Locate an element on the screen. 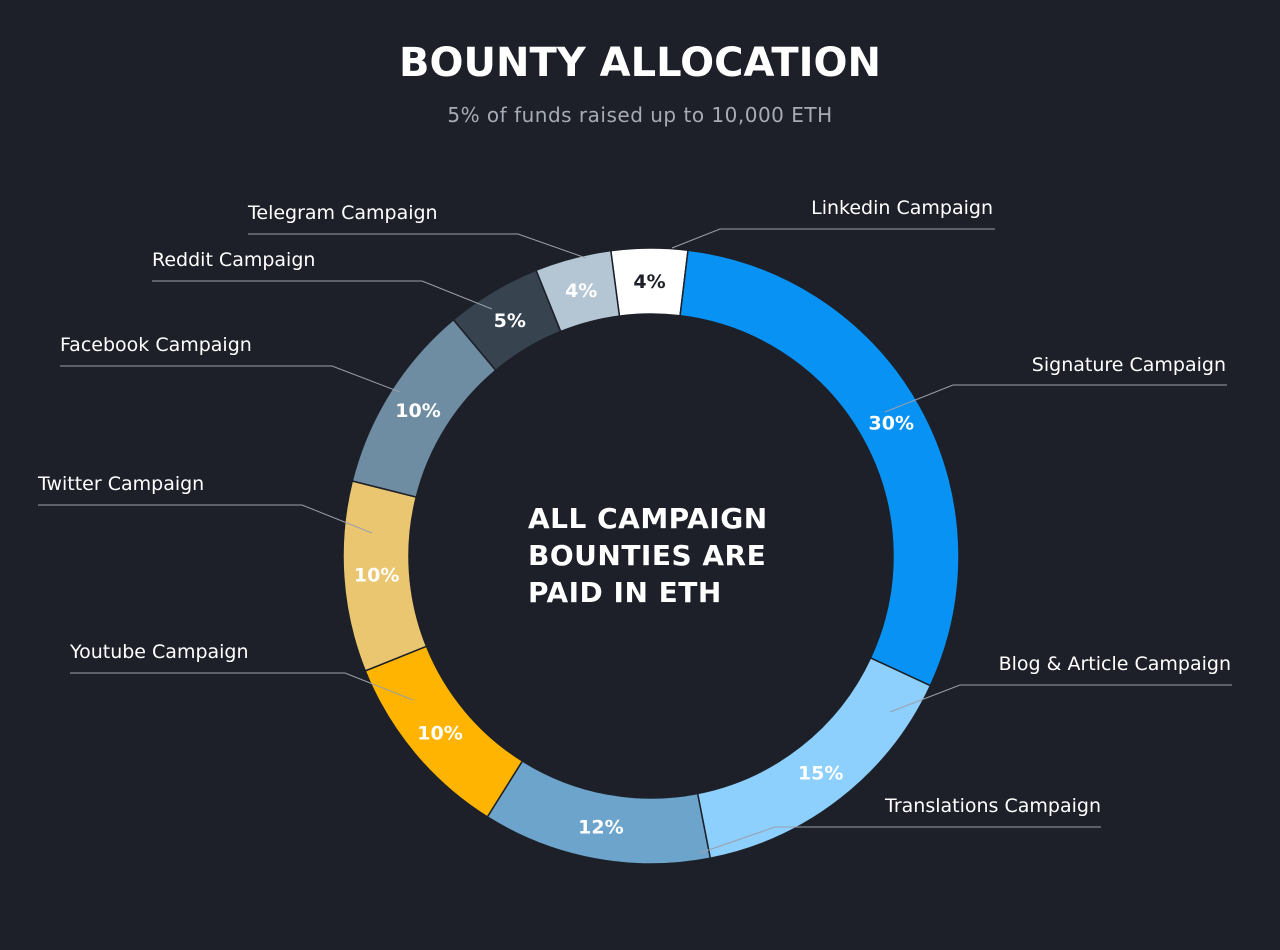  center-text-line-3: PAID IN ETH is located at coordinates (625, 592).